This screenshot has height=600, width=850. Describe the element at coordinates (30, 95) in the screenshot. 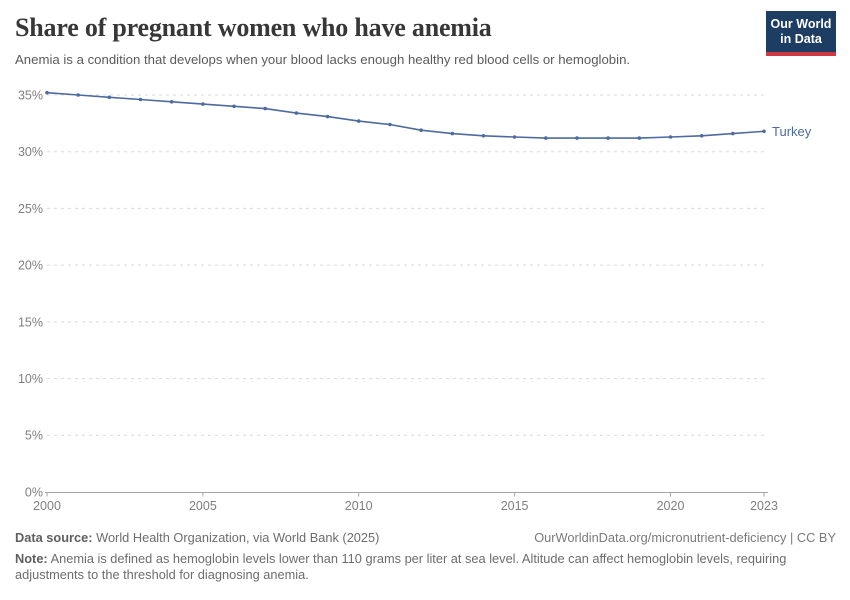

I see `y-axis-tick-label: 35%` at that location.